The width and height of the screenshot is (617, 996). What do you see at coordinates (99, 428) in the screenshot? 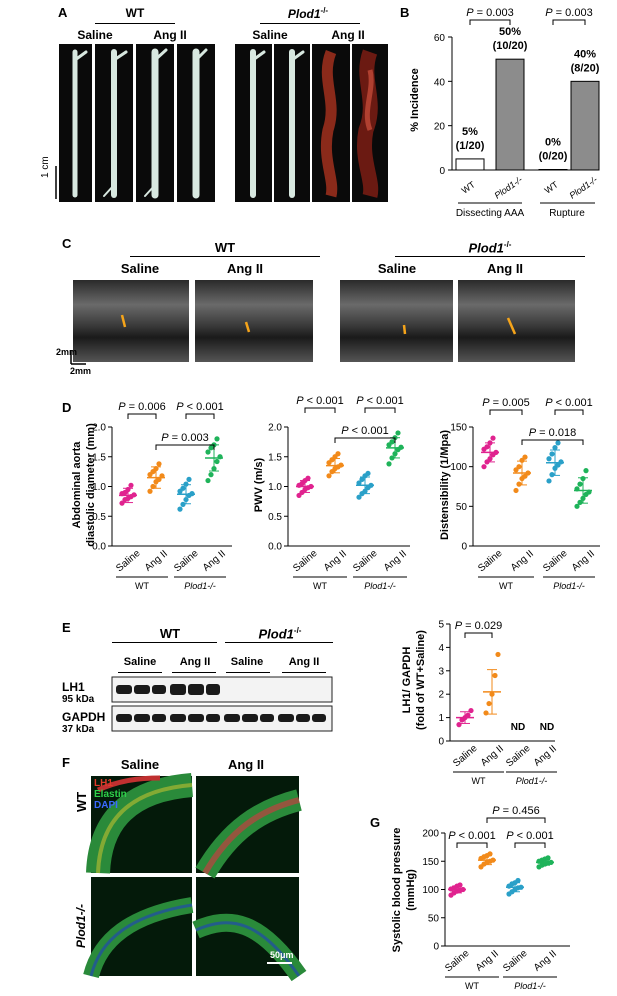
I see `panel-d1-ytick-label: 2.0` at bounding box center [99, 428].